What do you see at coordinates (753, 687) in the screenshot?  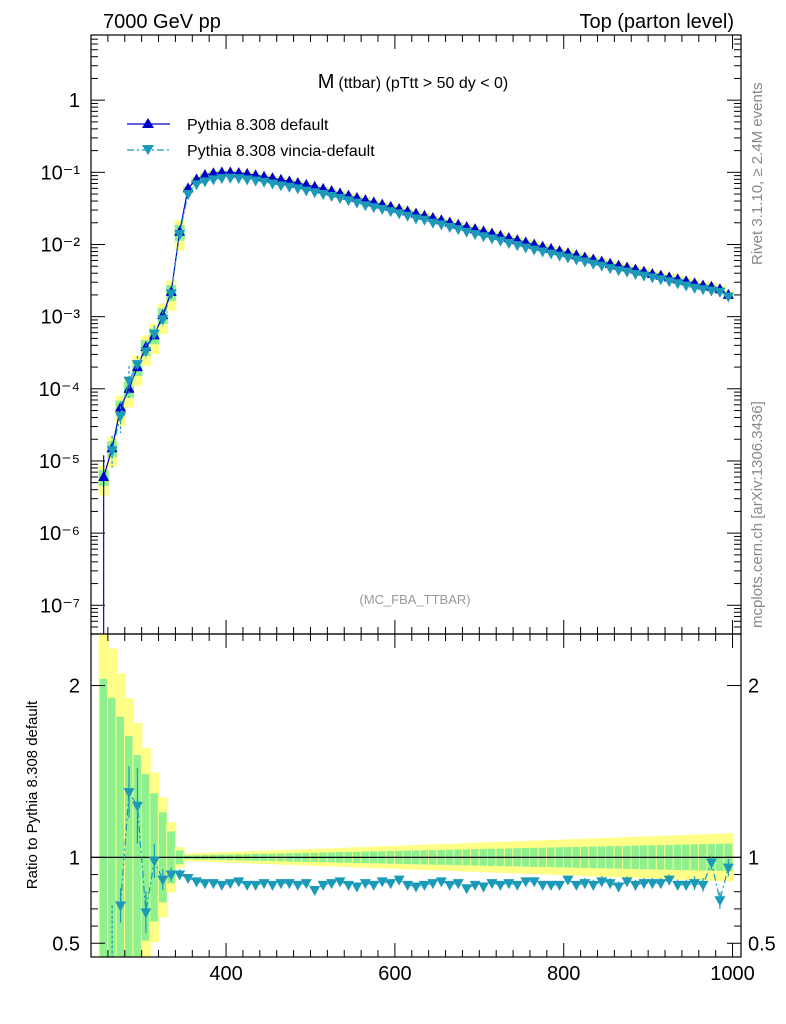 I see `ratio-y-tick-label-right: 2` at bounding box center [753, 687].